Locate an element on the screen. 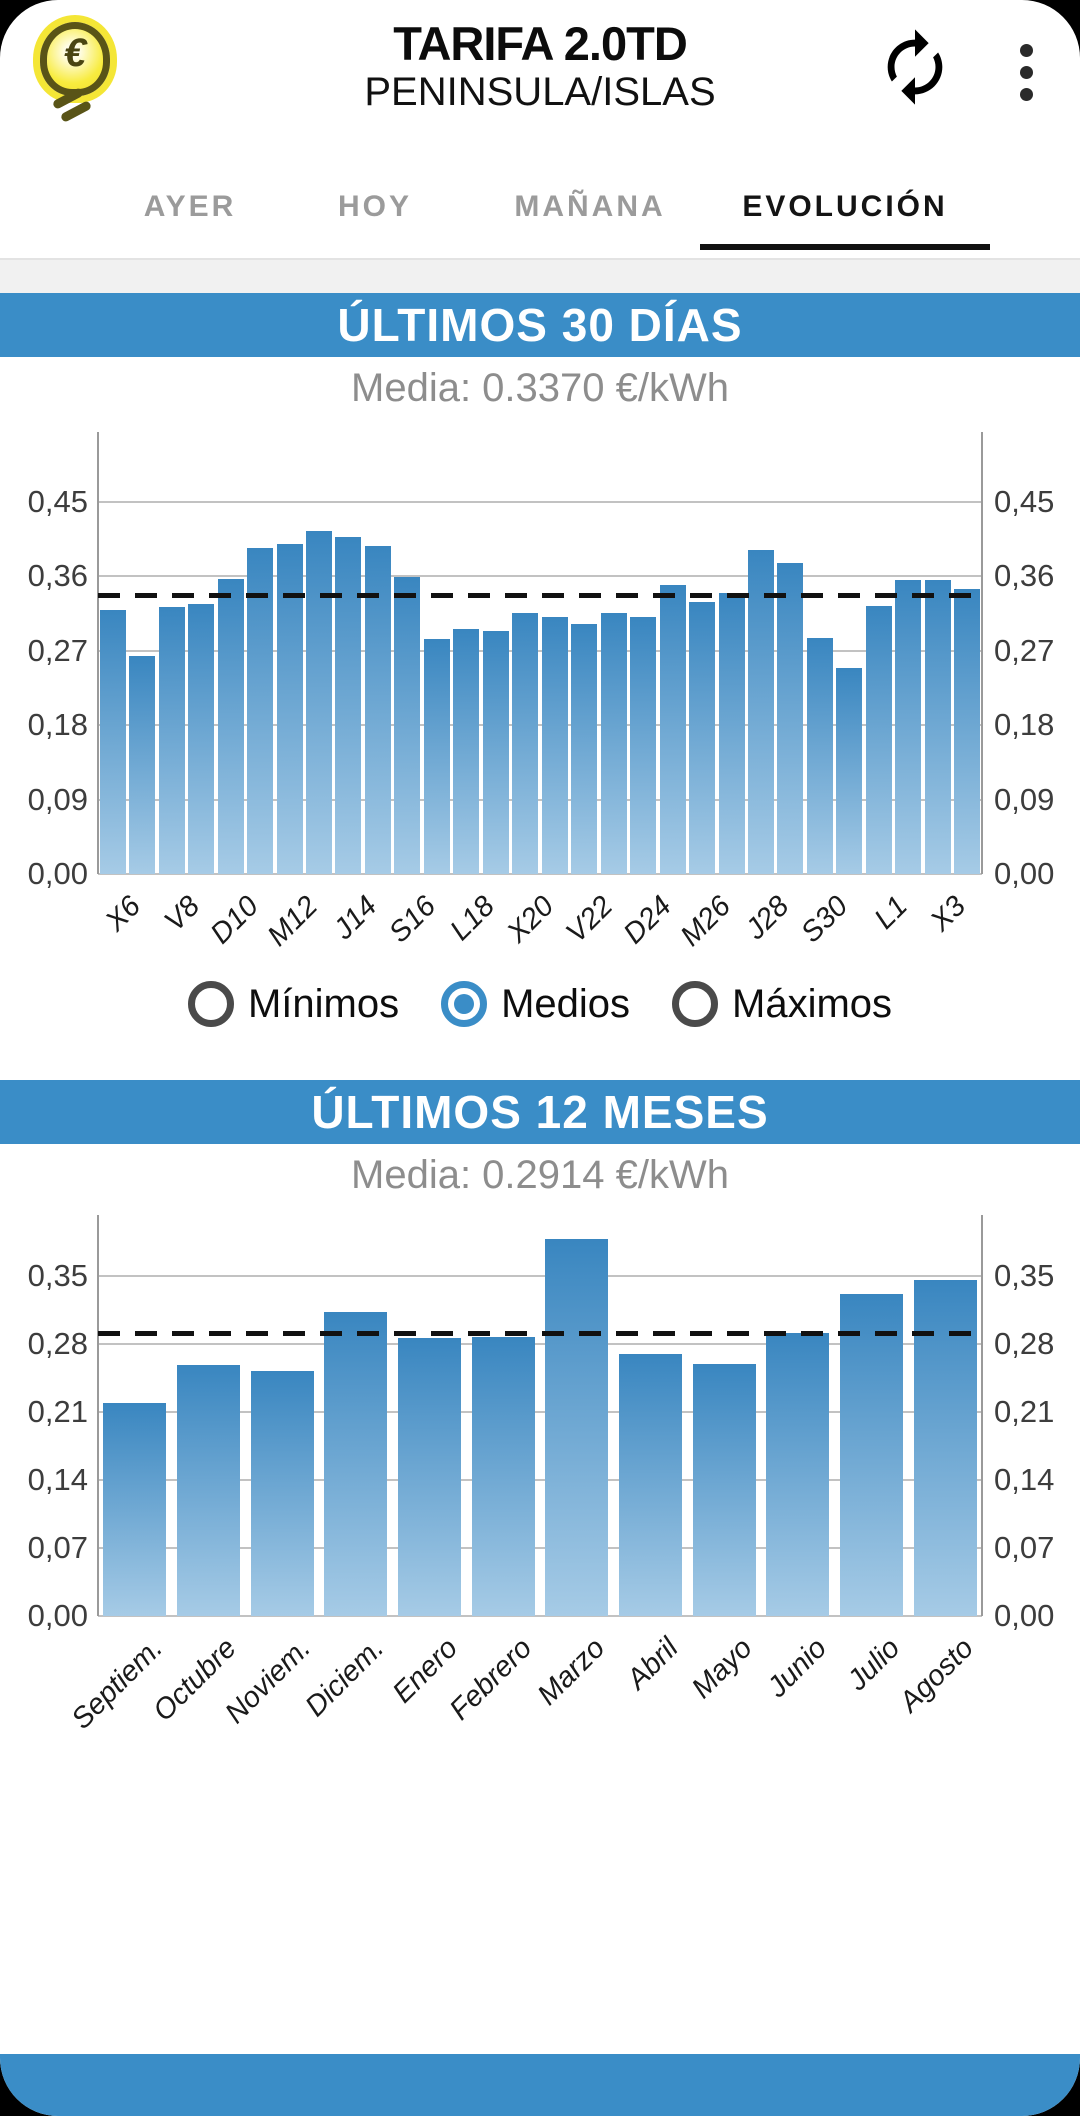 The width and height of the screenshot is (1080, 2116). radio-option-mínimos: Mínimos is located at coordinates (293, 1004).